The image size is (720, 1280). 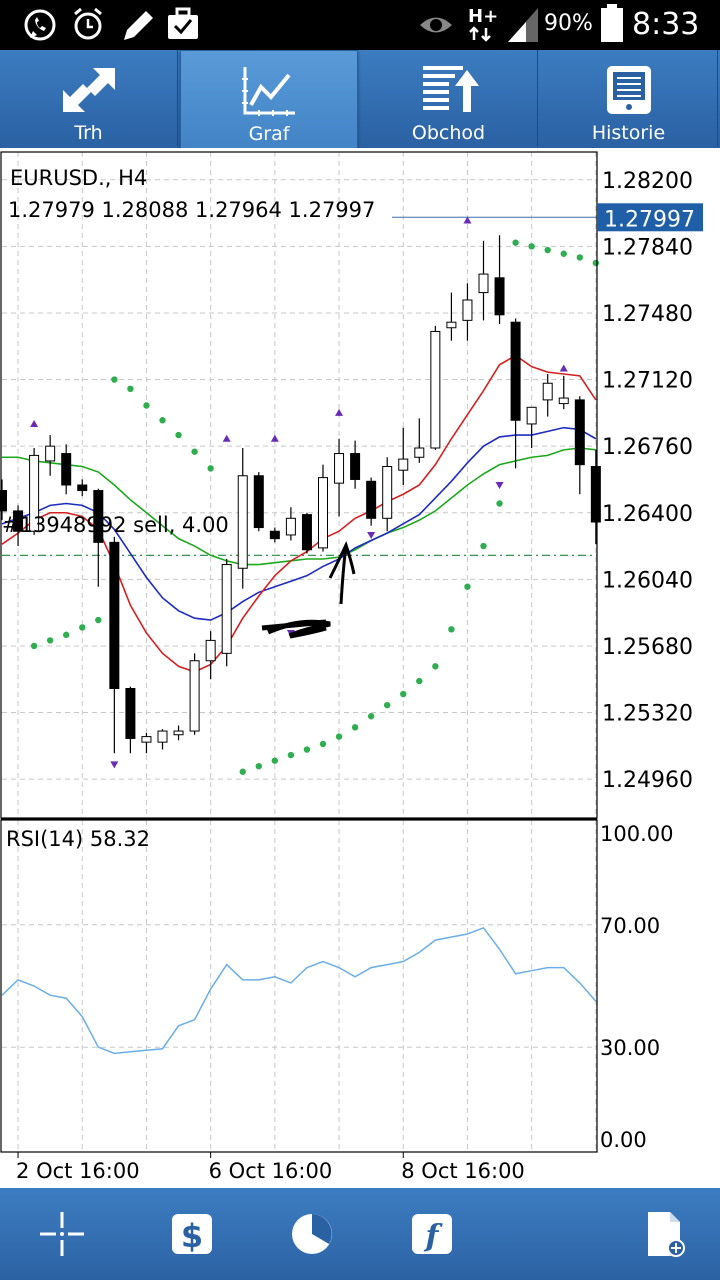 What do you see at coordinates (664, 1234) in the screenshot?
I see `add-document-icon` at bounding box center [664, 1234].